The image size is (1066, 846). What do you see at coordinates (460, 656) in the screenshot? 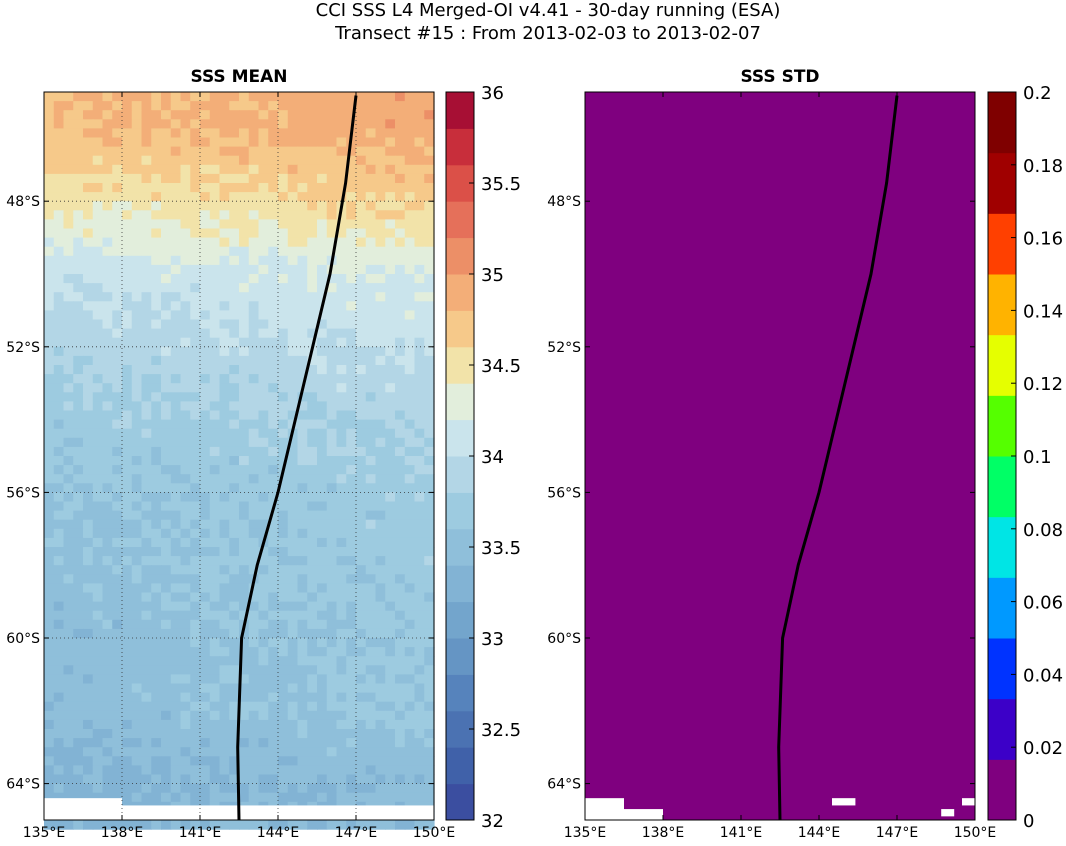
I see `colorbar-segment` at bounding box center [460, 656].